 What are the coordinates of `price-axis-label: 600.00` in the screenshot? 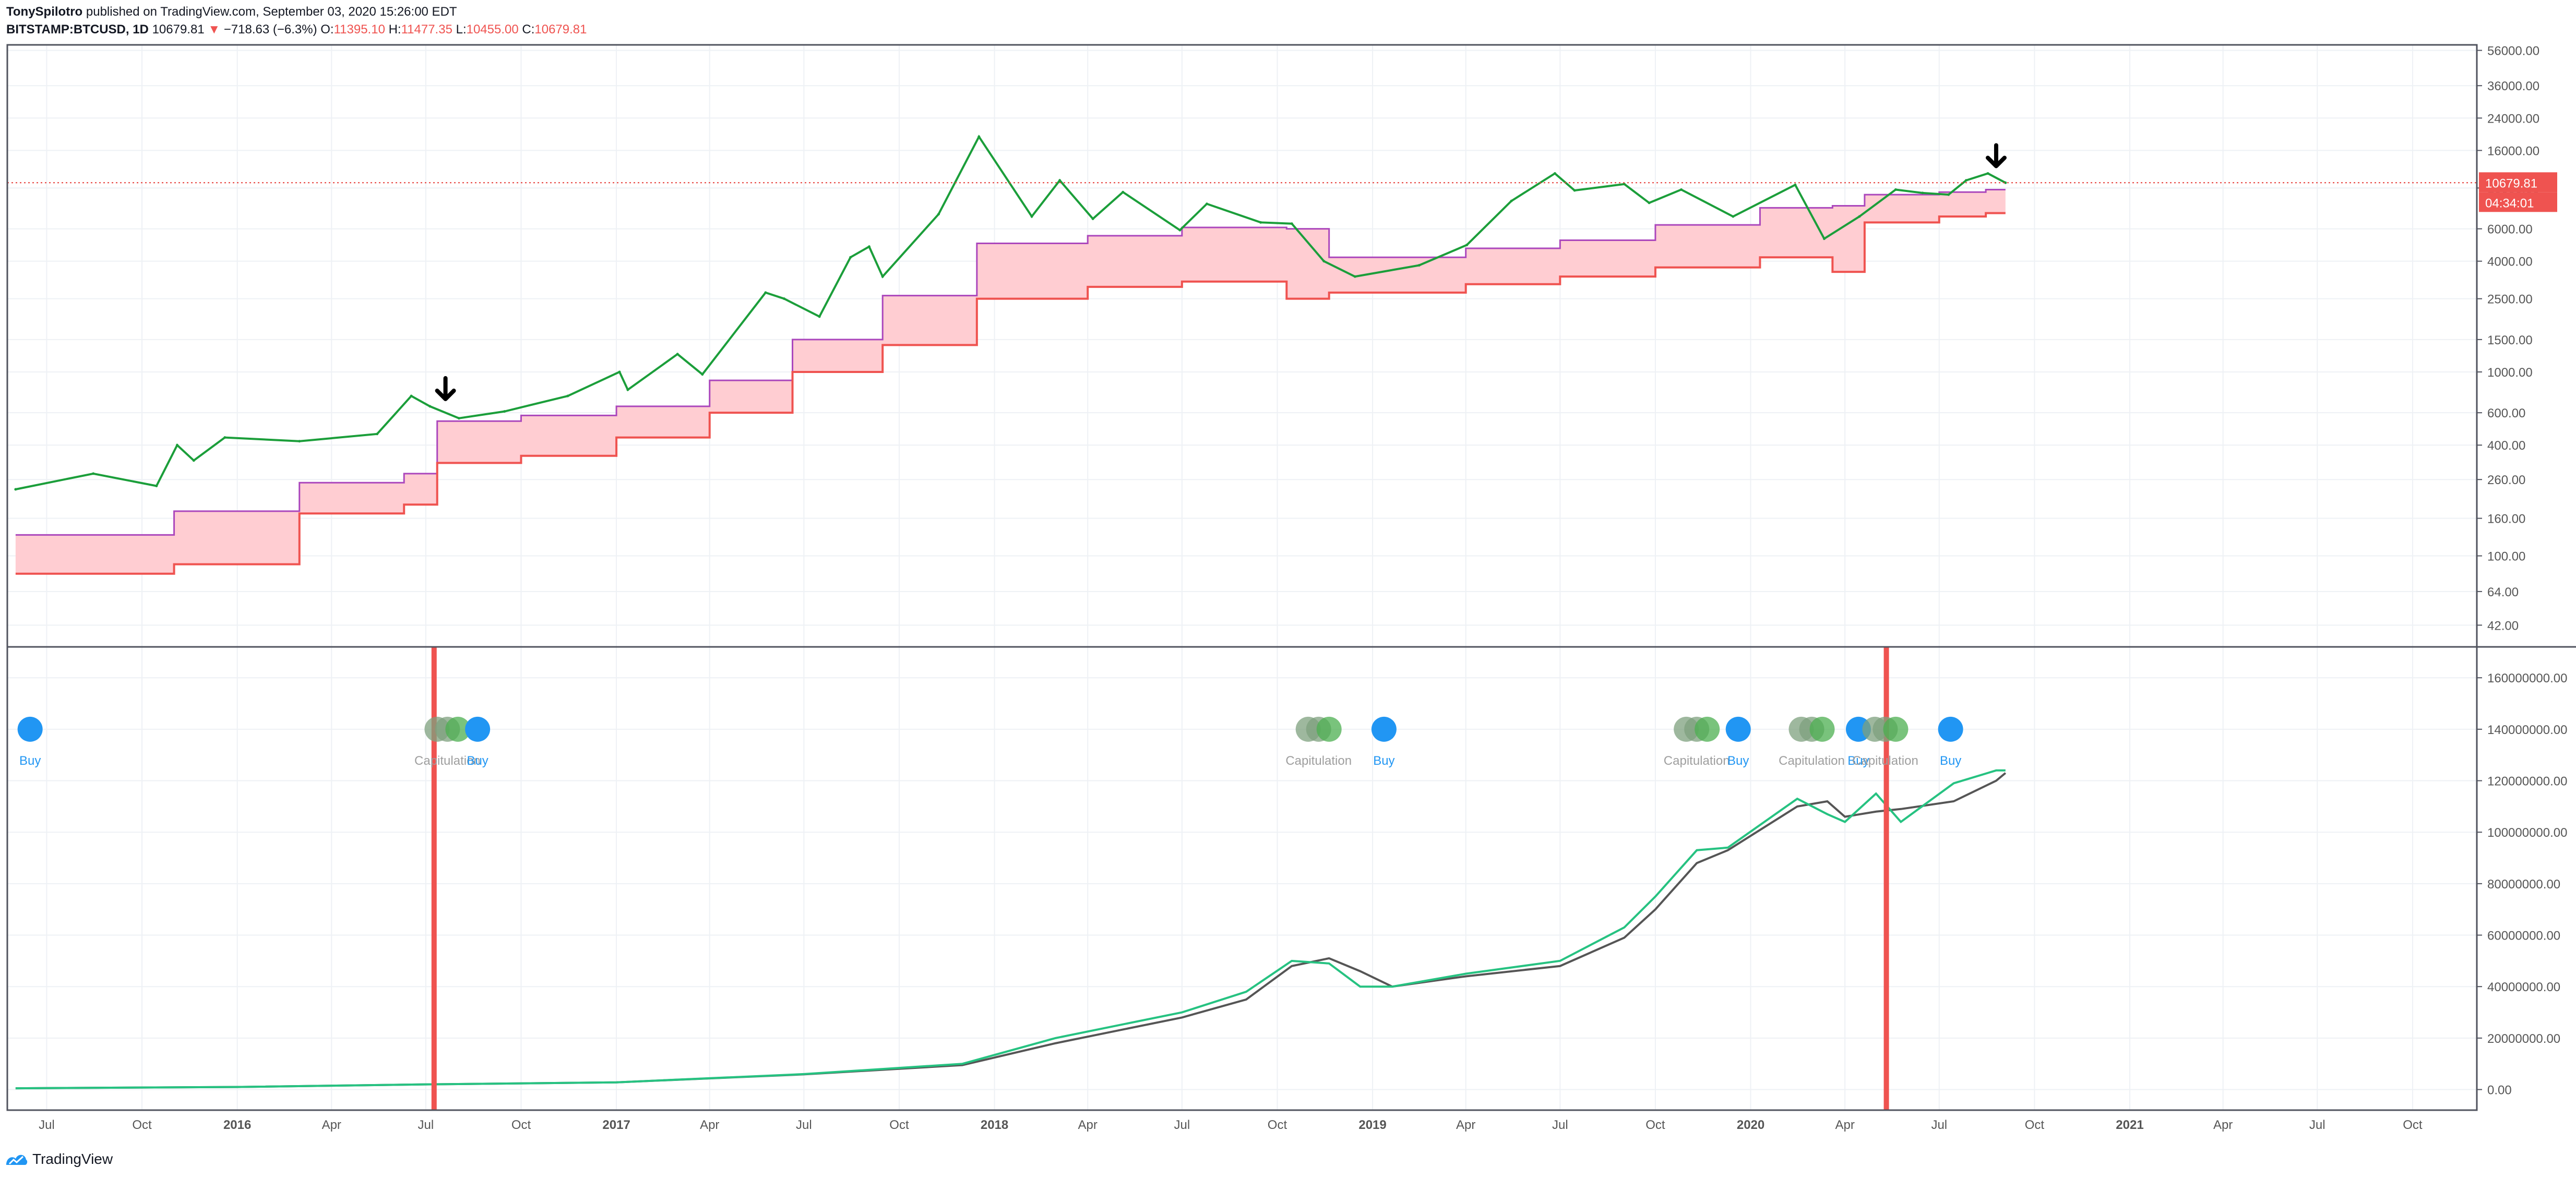 It's located at (2506, 413).